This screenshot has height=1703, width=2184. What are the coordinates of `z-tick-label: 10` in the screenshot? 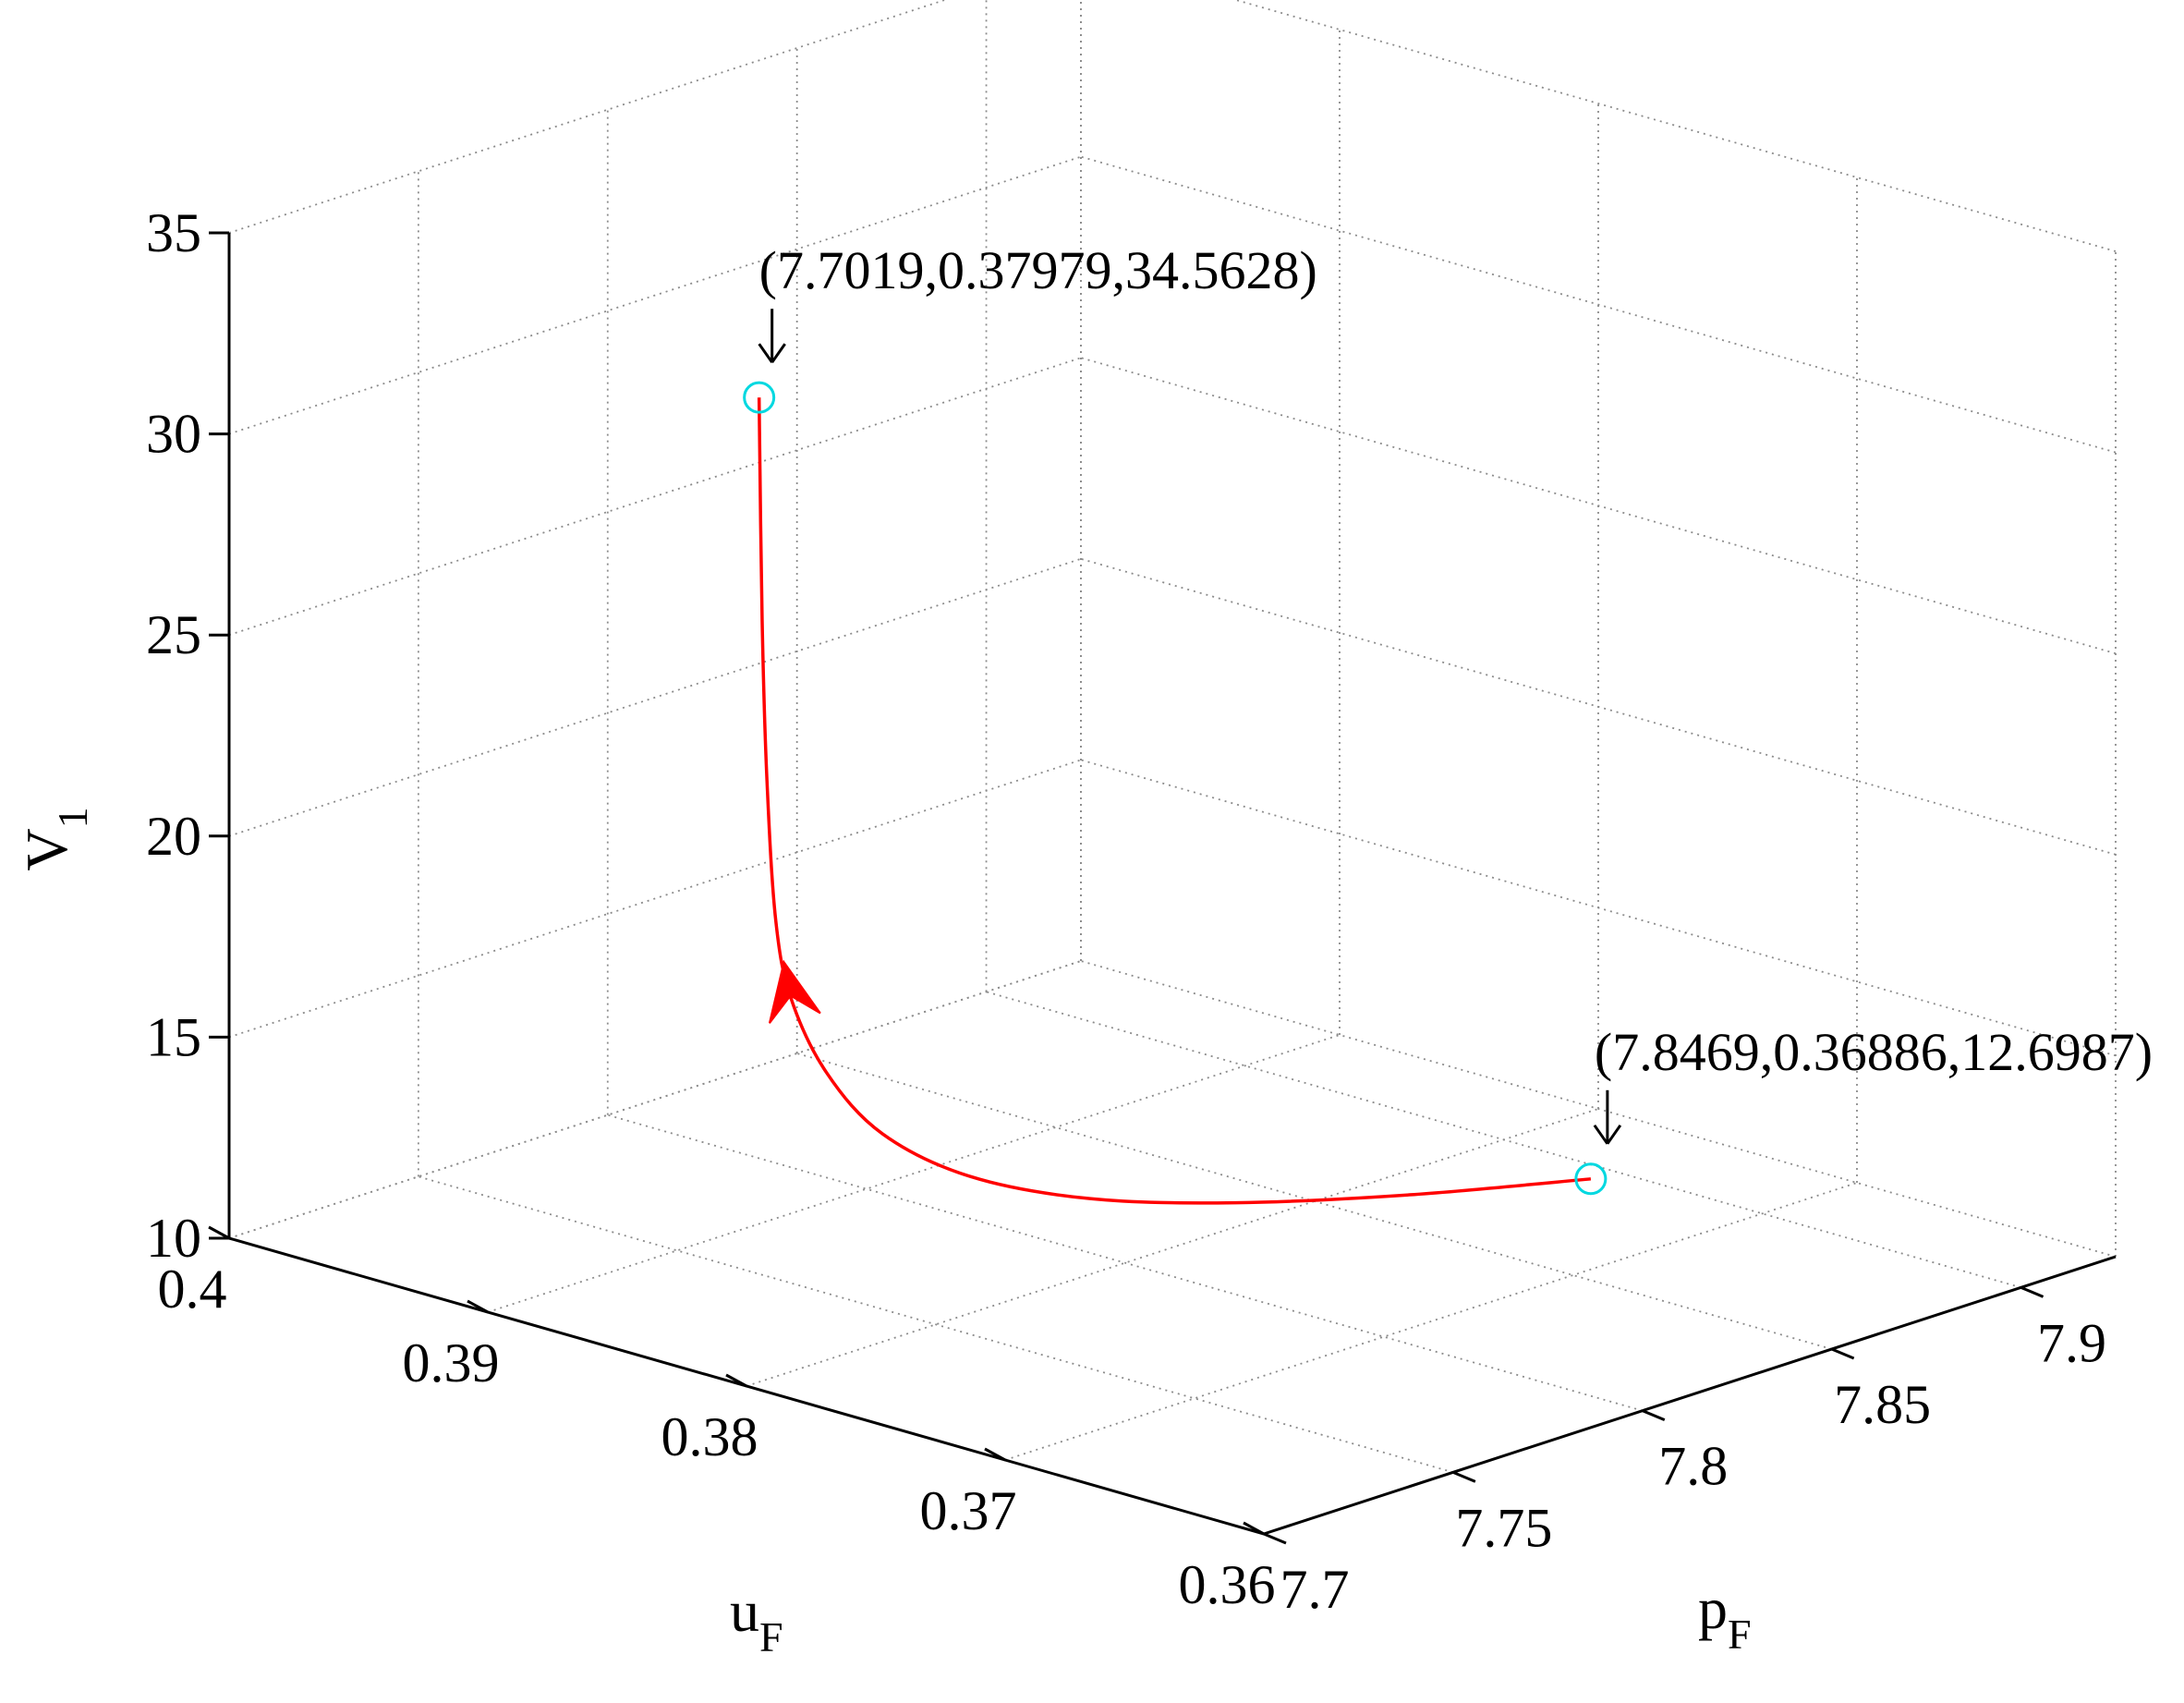 It's located at (173, 1238).